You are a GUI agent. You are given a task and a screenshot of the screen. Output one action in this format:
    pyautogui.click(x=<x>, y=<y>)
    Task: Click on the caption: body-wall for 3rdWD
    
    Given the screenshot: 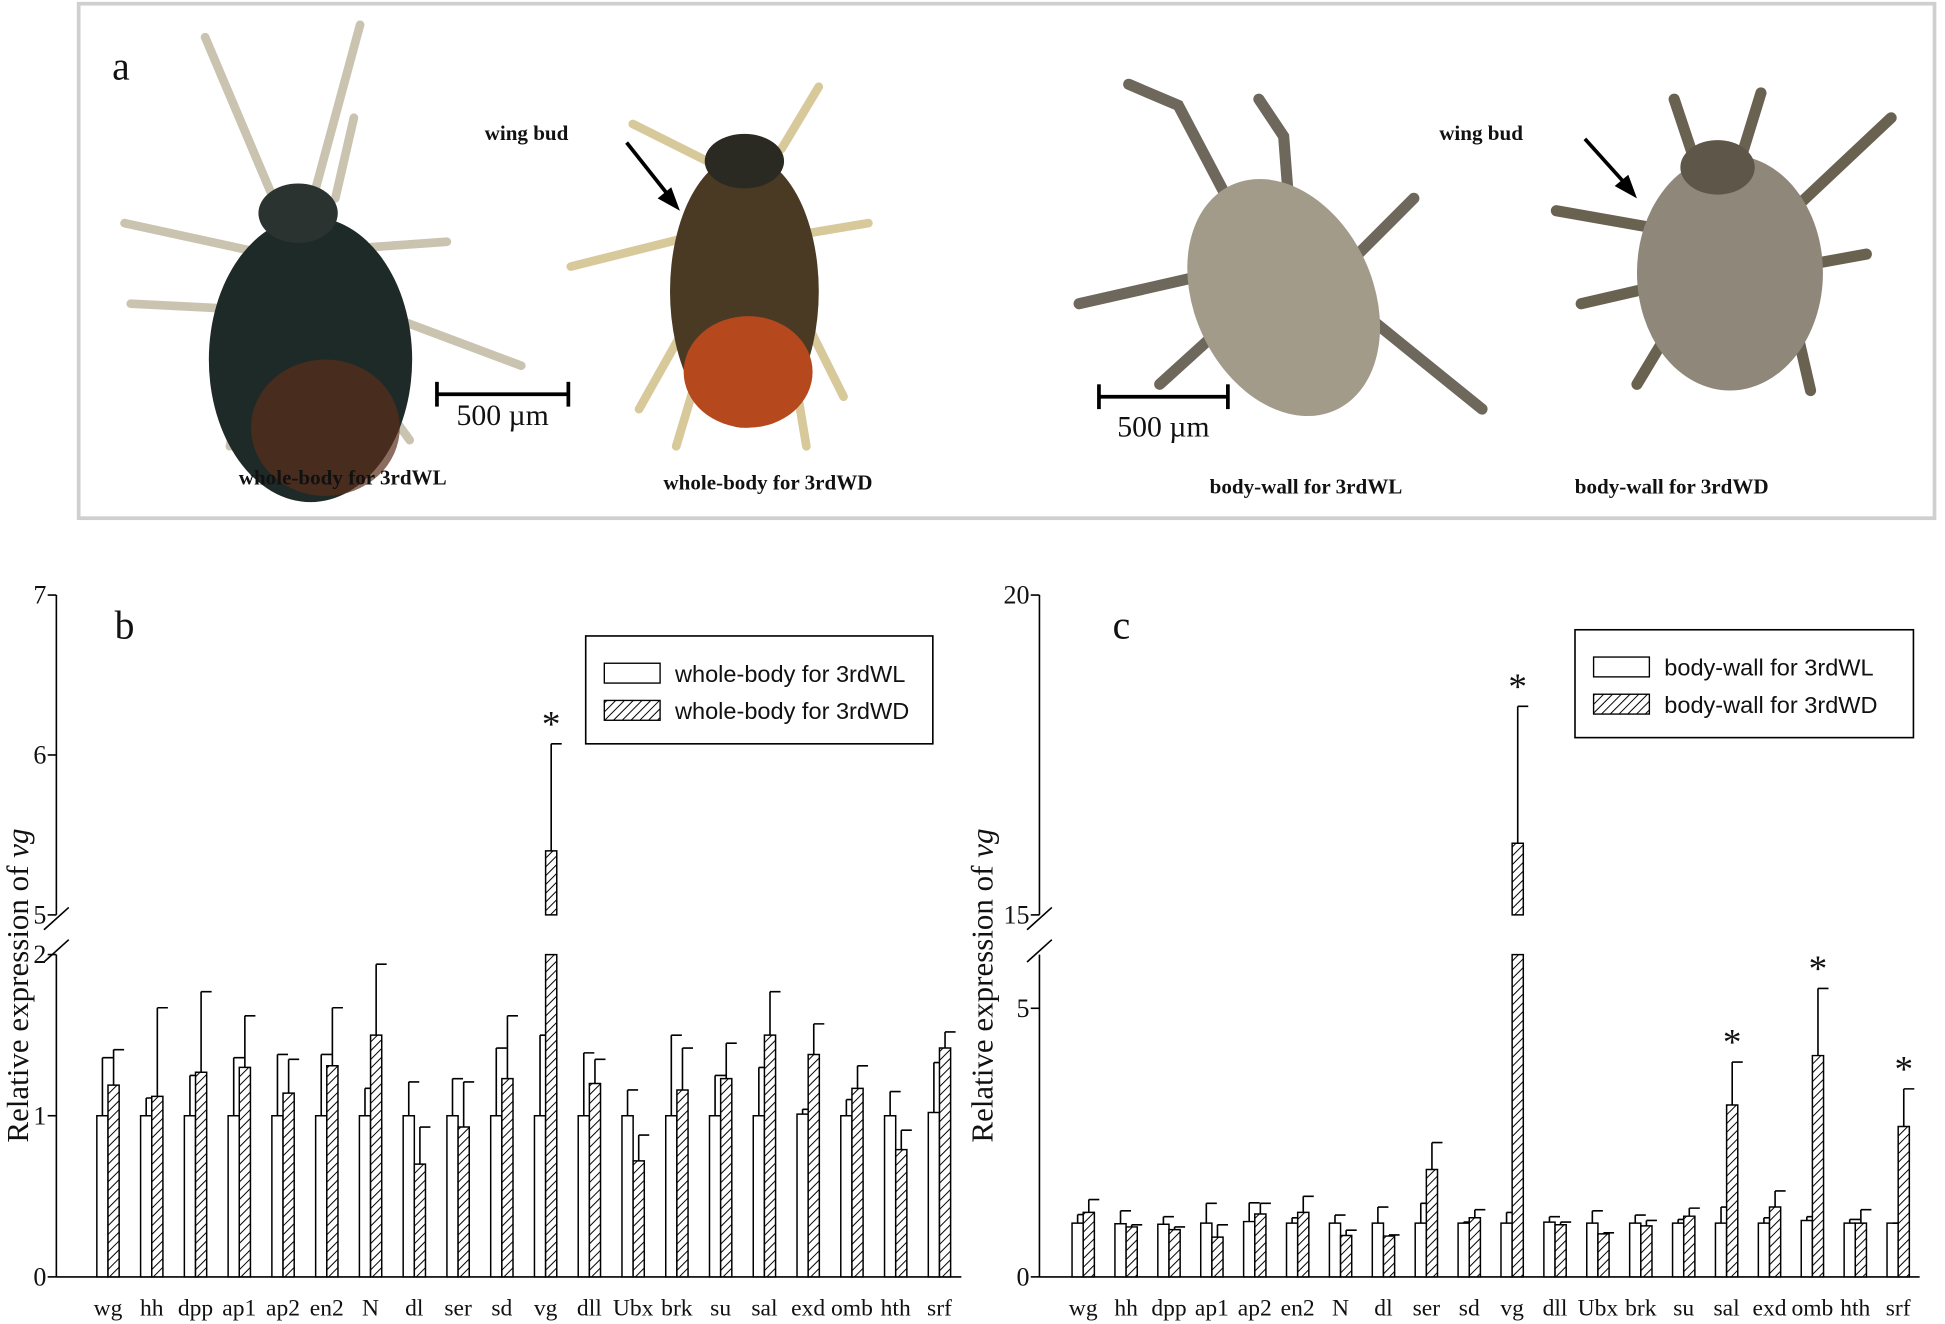 What is the action you would take?
    pyautogui.click(x=1672, y=486)
    